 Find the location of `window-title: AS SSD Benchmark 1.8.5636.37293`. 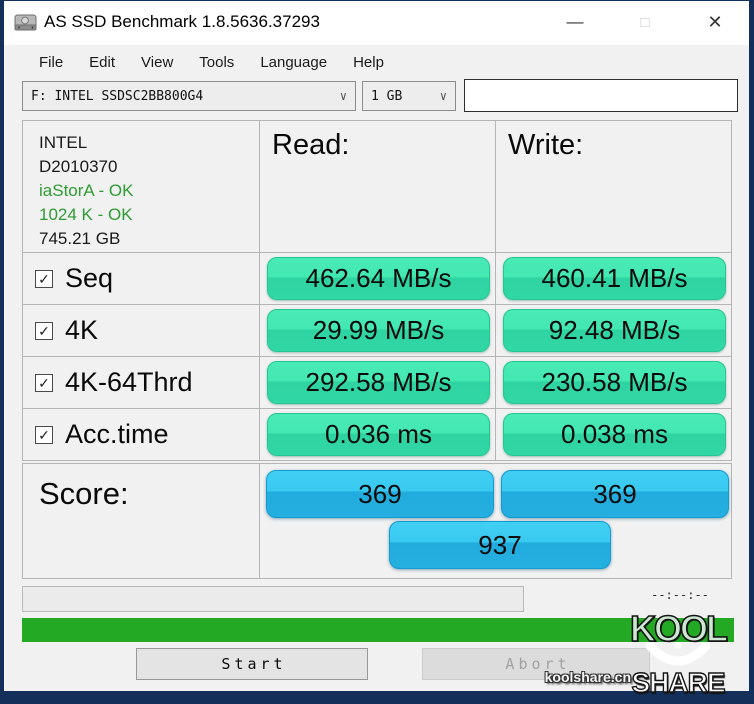

window-title: AS SSD Benchmark 1.8.5636.37293 is located at coordinates (182, 21).